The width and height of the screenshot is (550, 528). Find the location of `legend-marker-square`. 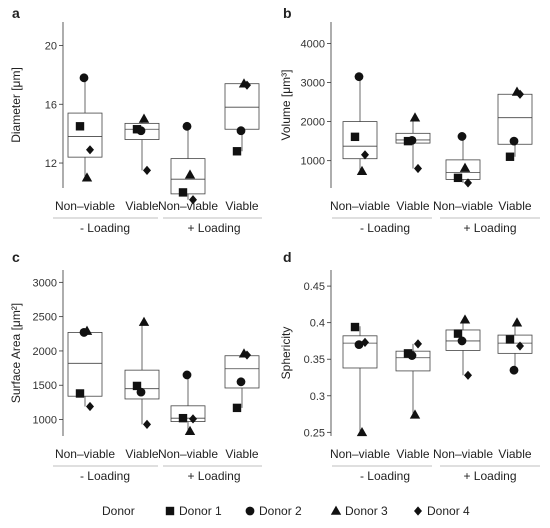

legend-marker-square is located at coordinates (170, 511).